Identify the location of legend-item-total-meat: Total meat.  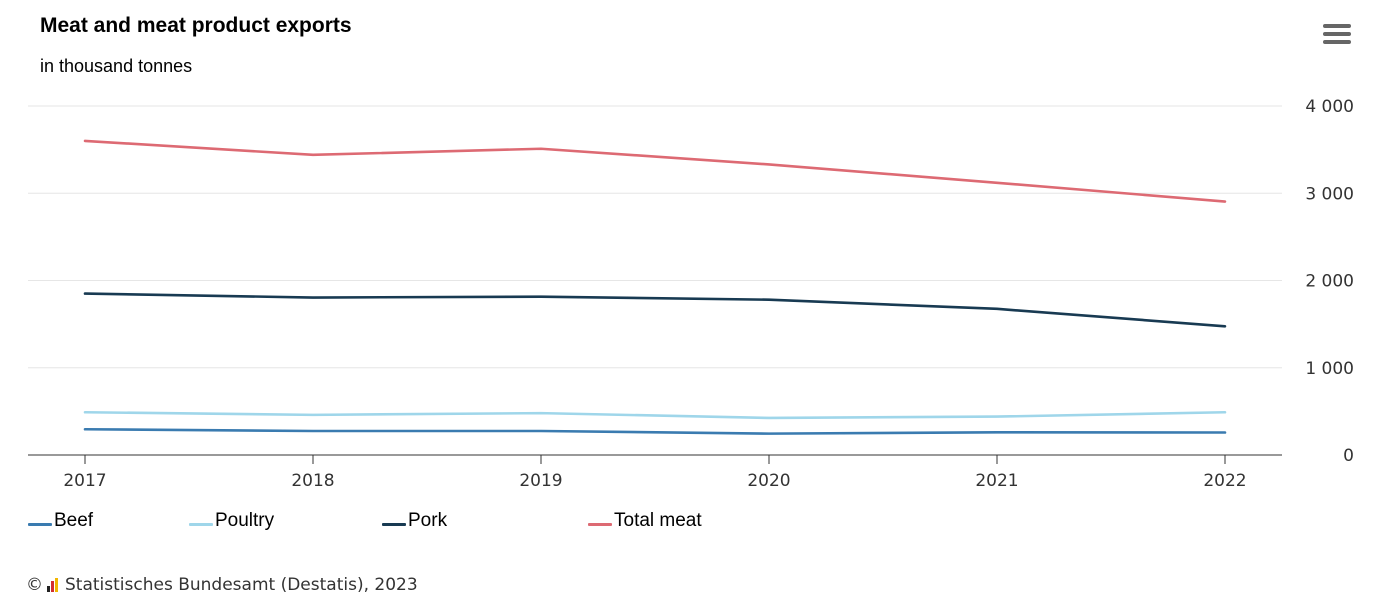
(645, 521).